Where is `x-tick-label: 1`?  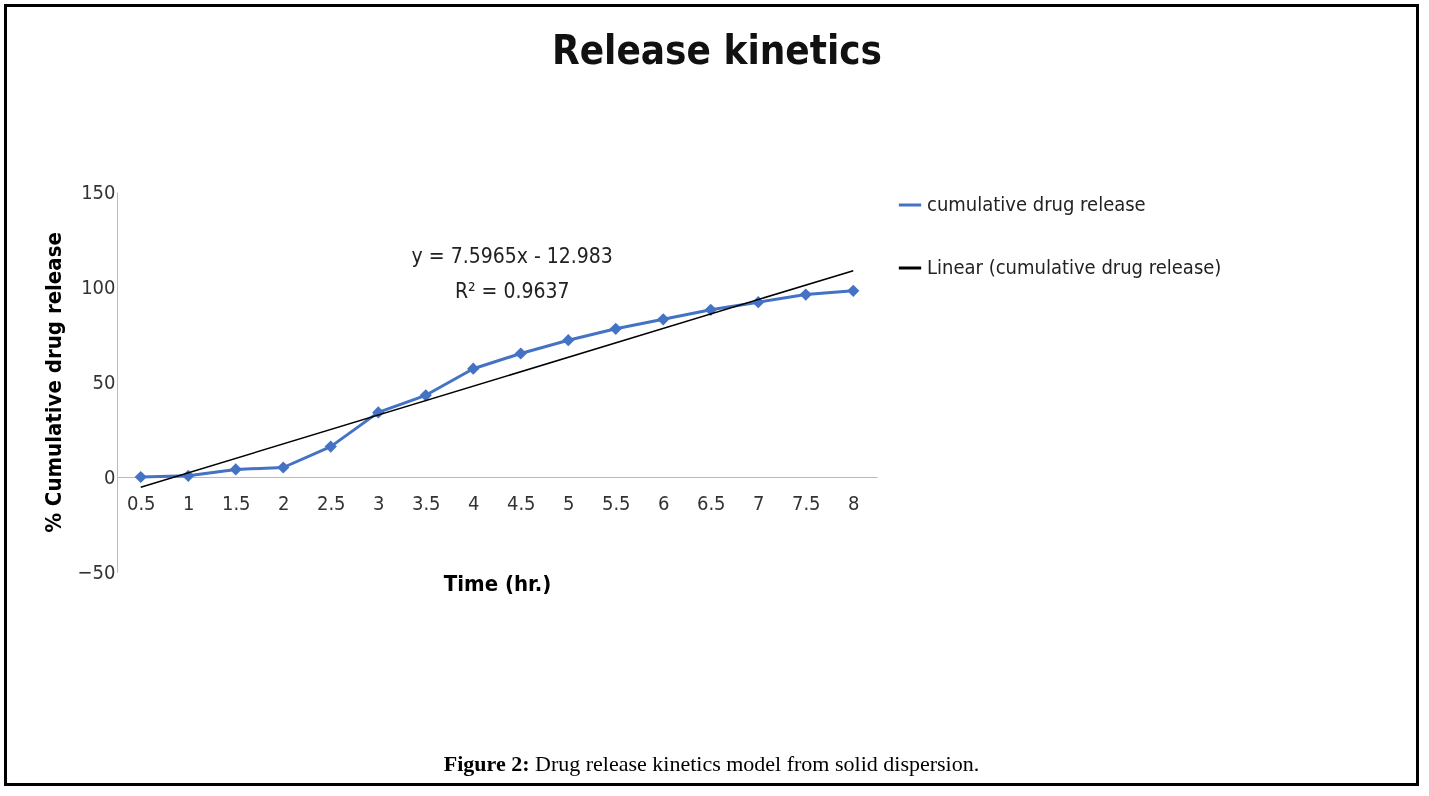 x-tick-label: 1 is located at coordinates (189, 502).